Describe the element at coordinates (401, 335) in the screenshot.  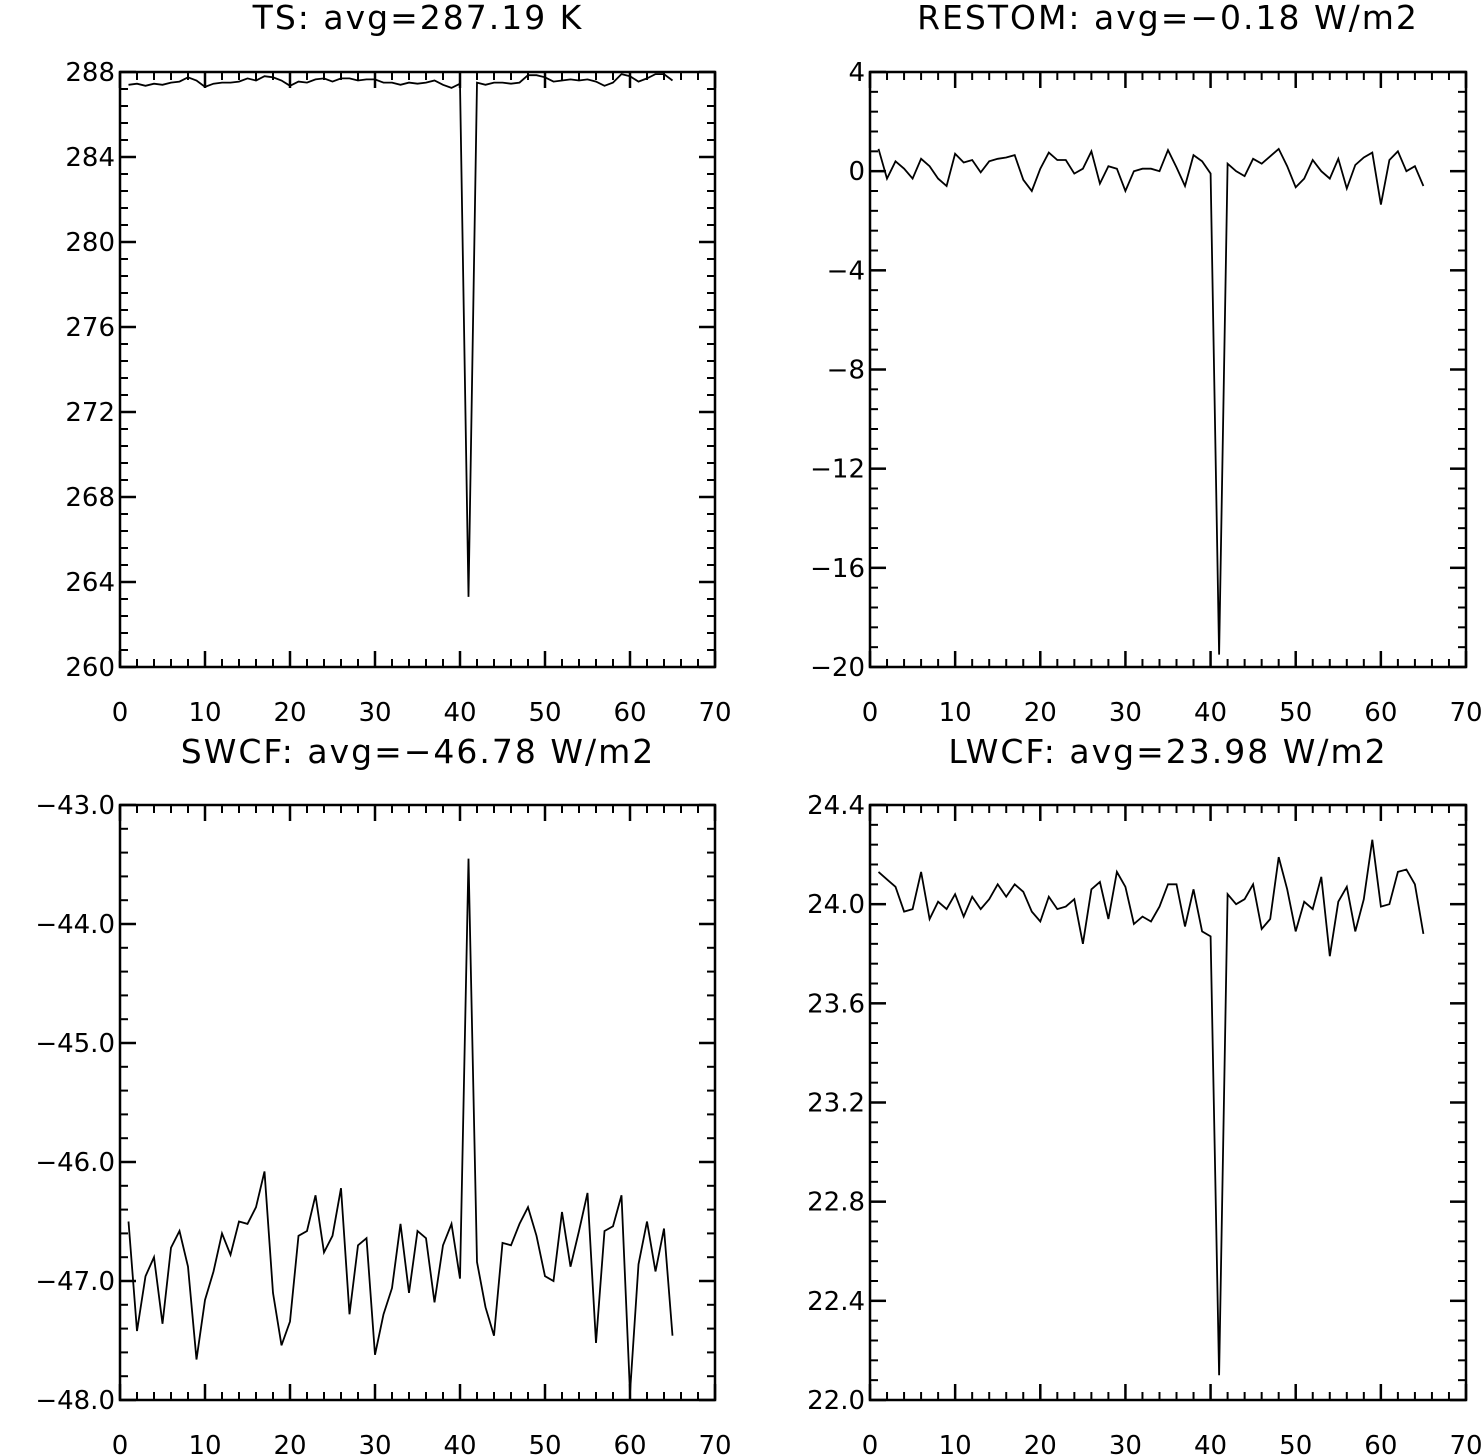
I see `ts-series-line` at that location.